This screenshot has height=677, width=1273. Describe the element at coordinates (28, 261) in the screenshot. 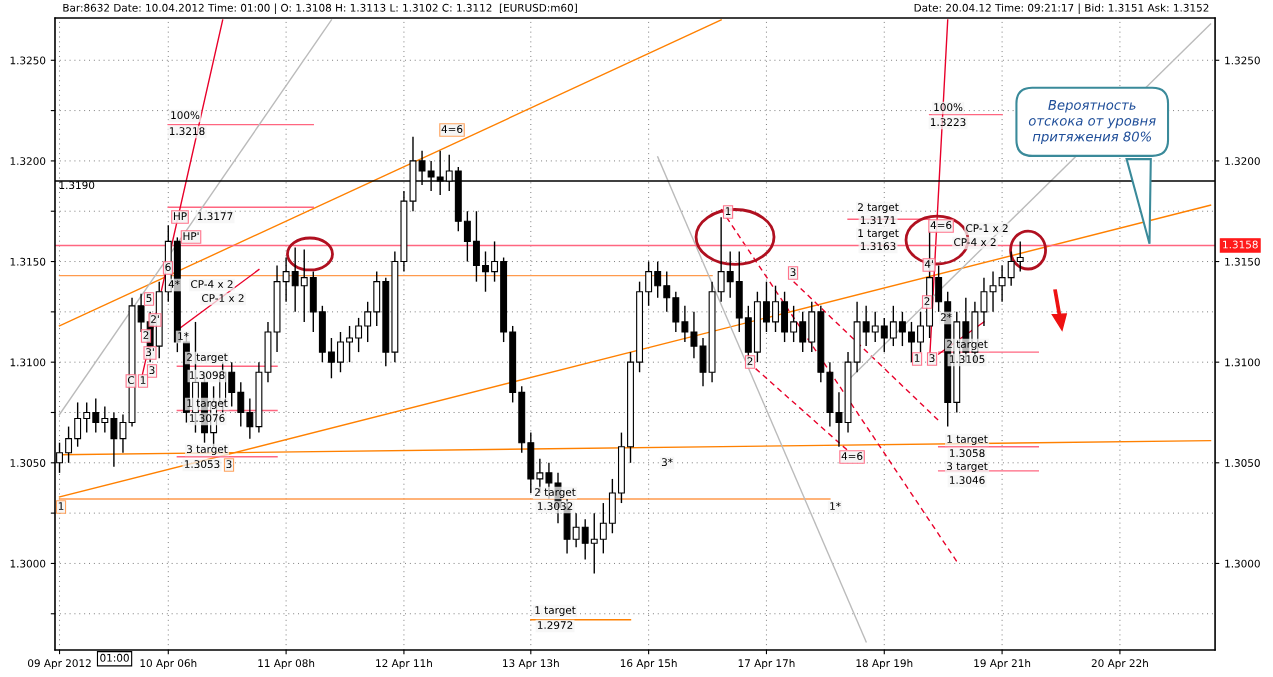

I see `y-tick-label: 1.3150` at that location.